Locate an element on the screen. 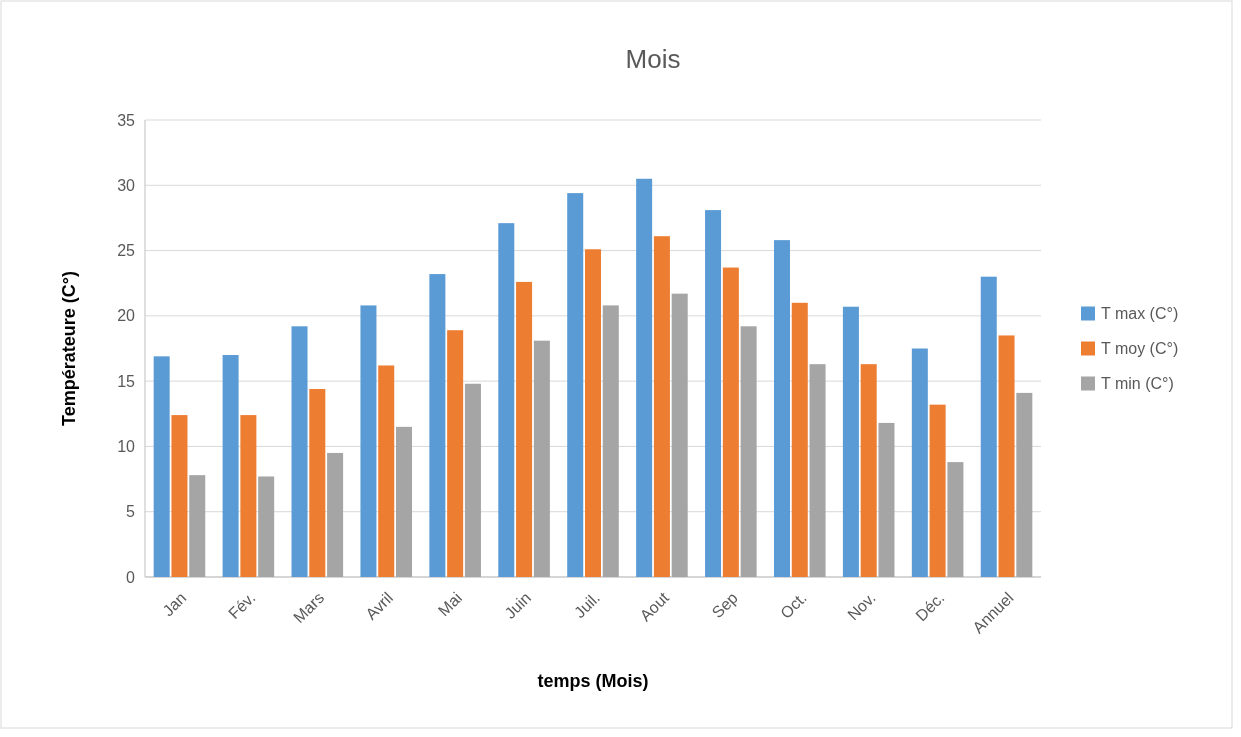  y-tick-label: 20 is located at coordinates (126, 316).